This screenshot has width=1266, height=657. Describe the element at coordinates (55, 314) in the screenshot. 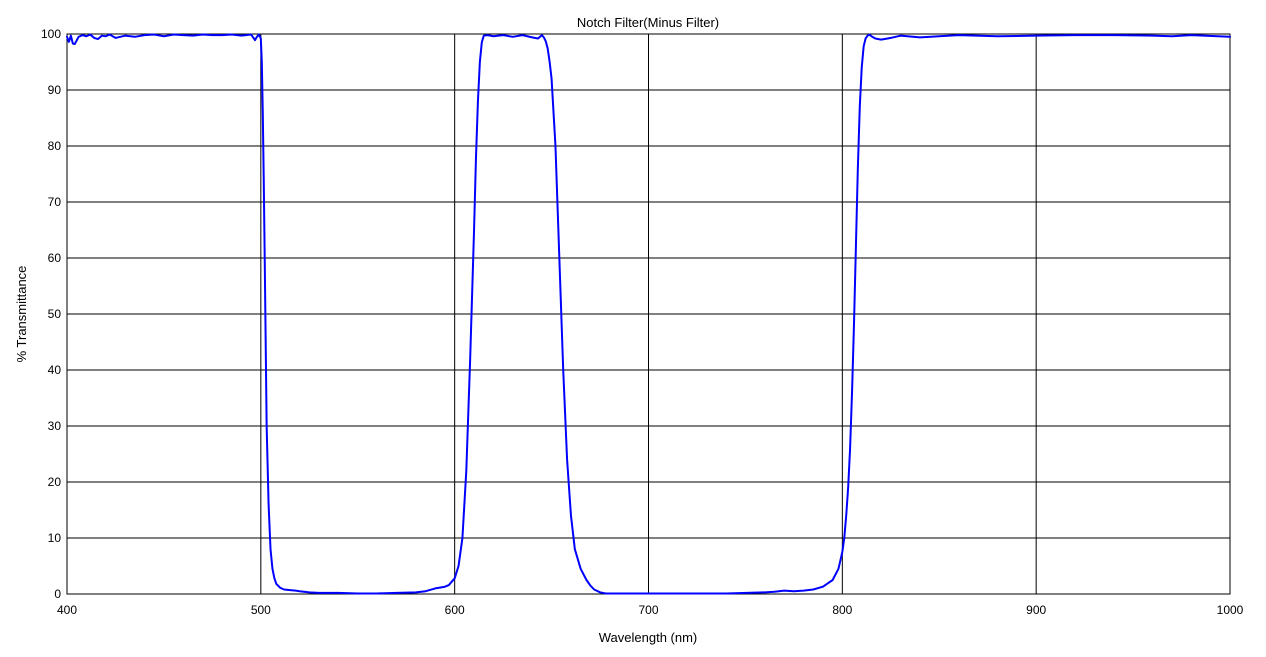

I see `y-tick-label-50: 50` at that location.